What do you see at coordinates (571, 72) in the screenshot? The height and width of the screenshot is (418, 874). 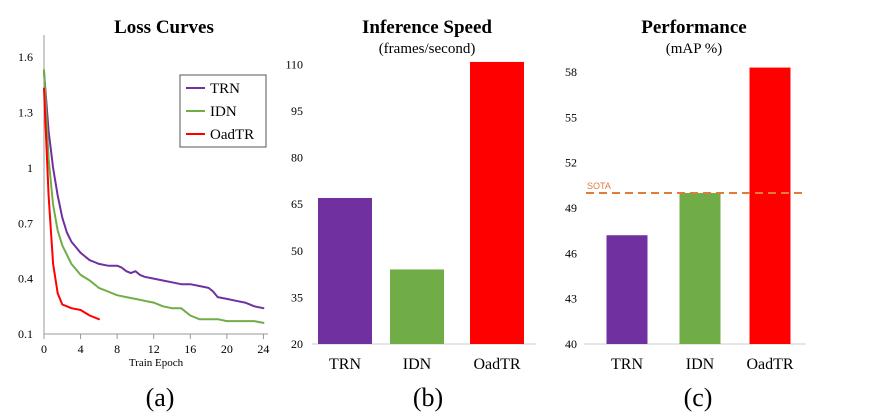 I see `performance-y-tick-label: 58` at bounding box center [571, 72].